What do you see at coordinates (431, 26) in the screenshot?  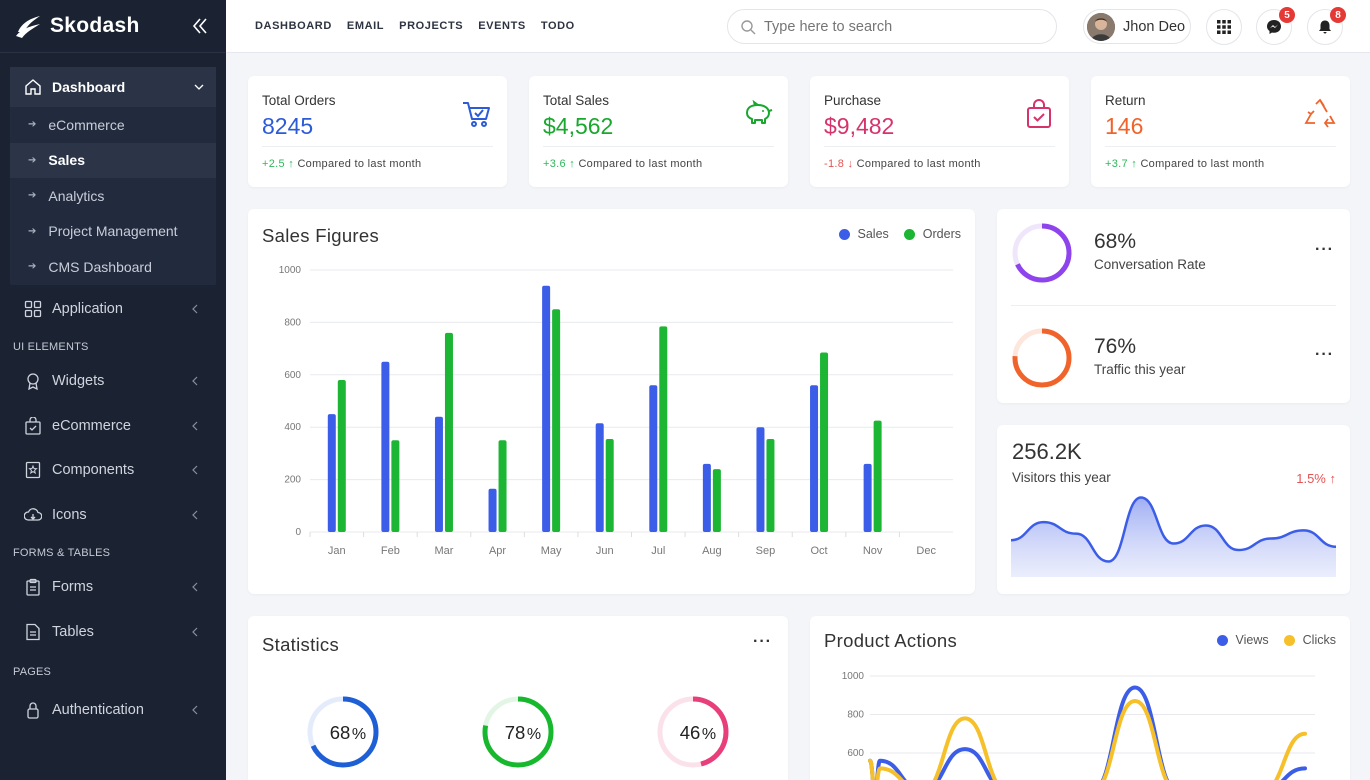 I see `topnav-projects: PROJECTS` at bounding box center [431, 26].